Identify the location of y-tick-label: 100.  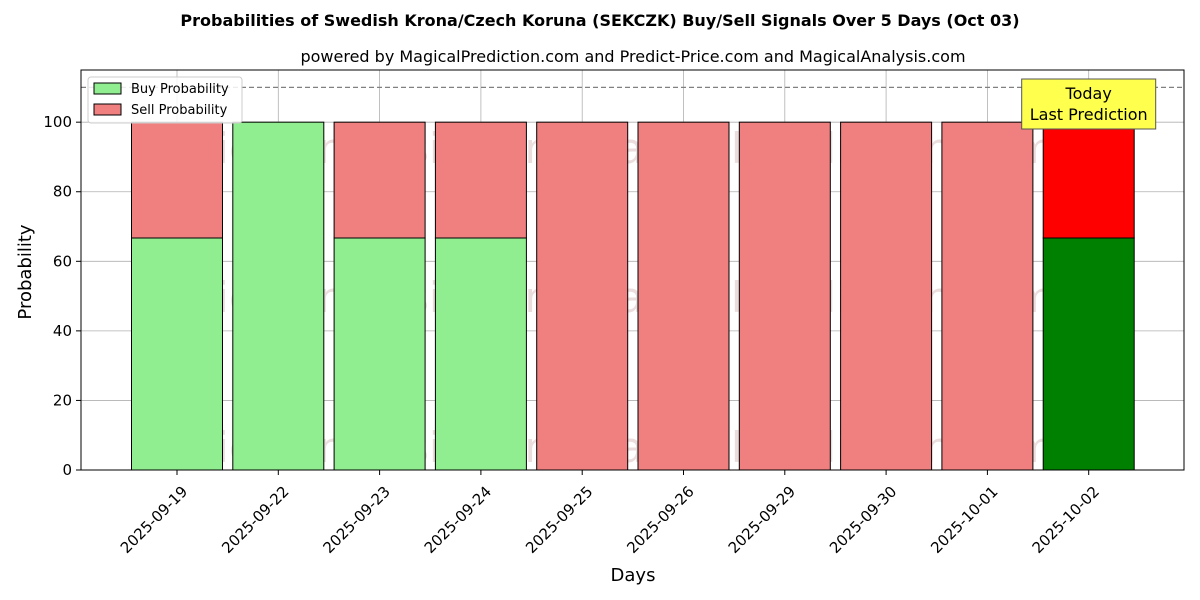
(57, 122).